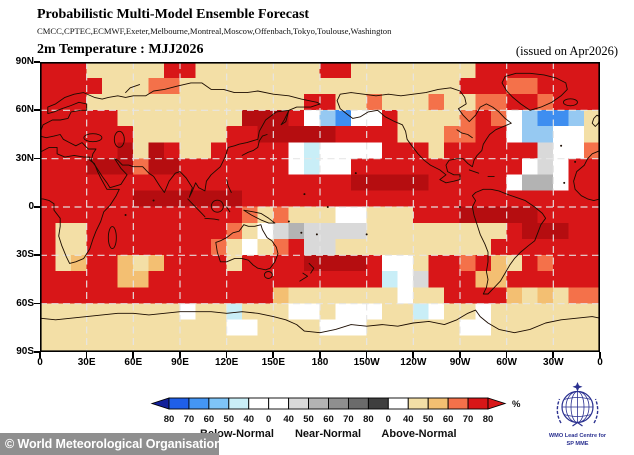 This screenshot has height=455, width=634. Describe the element at coordinates (37, 158) in the screenshot. I see `lat-tick-mark` at that location.